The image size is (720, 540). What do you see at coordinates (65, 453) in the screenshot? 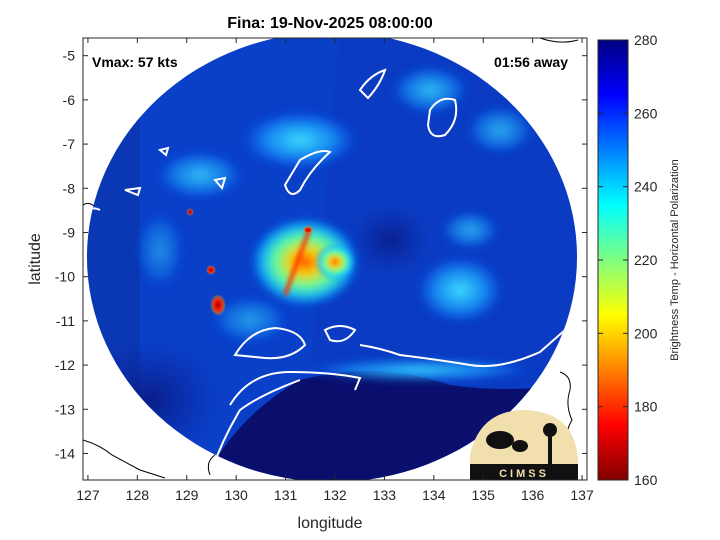
I see `y-tick-label: -14` at bounding box center [65, 453].